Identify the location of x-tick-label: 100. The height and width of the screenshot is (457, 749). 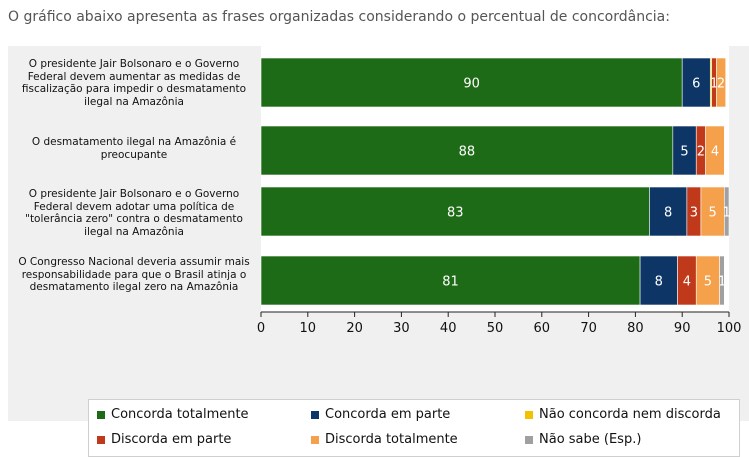
(729, 328).